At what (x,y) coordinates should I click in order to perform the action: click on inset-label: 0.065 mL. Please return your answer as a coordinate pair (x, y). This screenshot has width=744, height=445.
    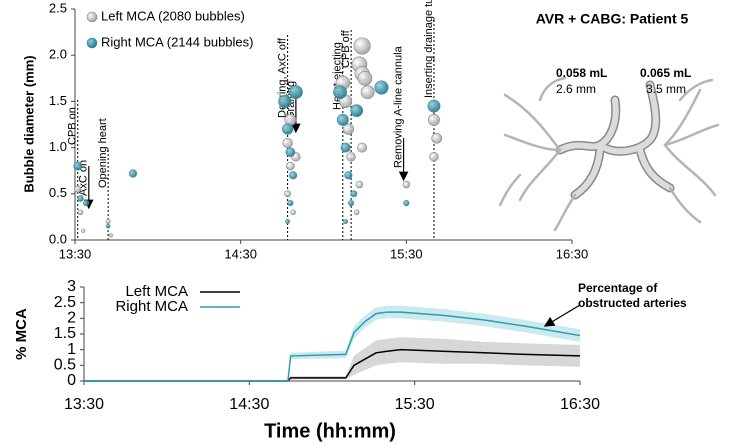
    Looking at the image, I should click on (665, 73).